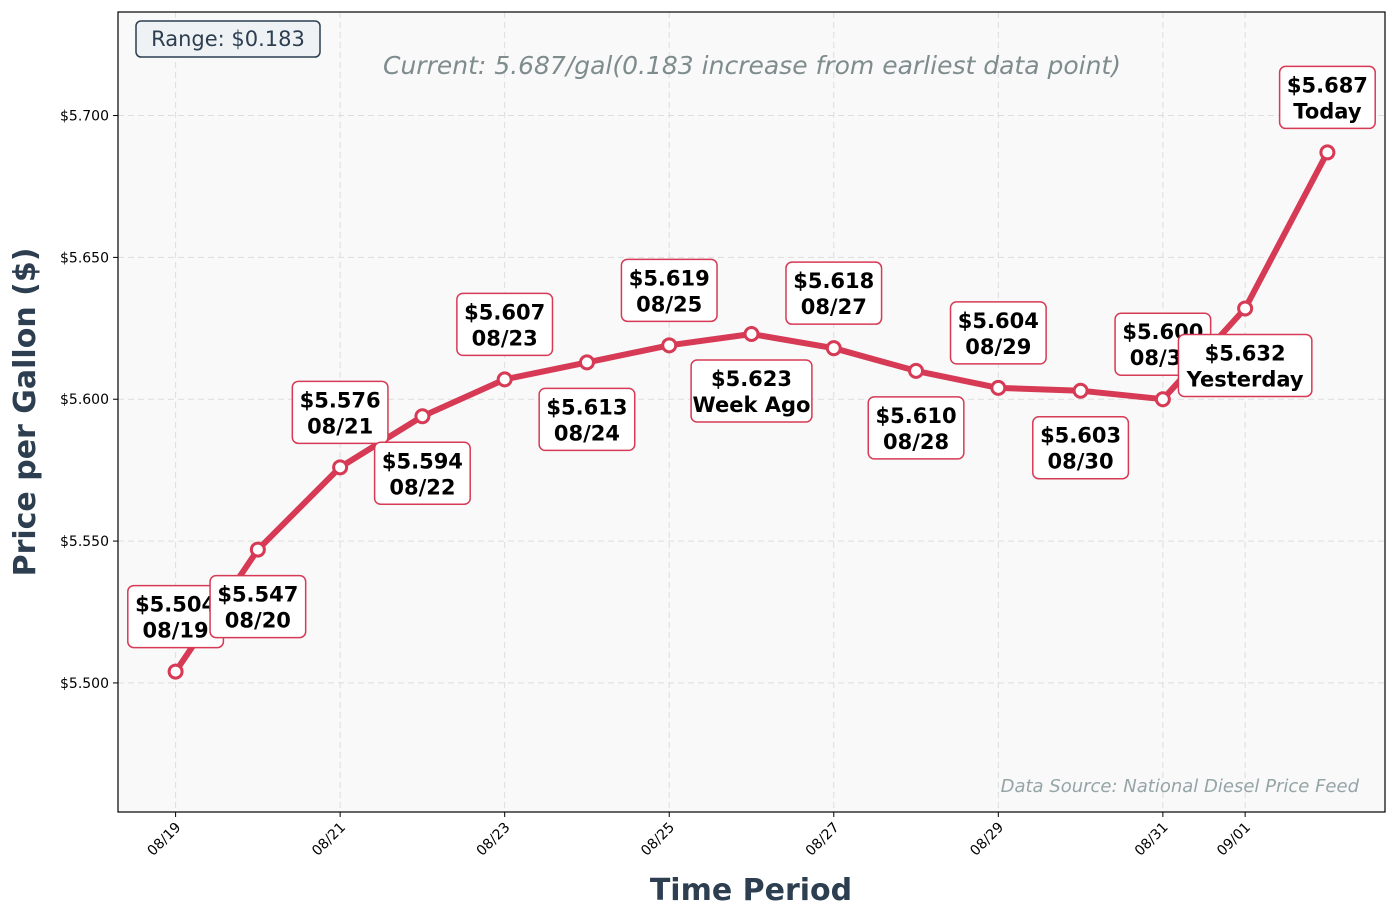 Image resolution: width=1397 pixels, height=918 pixels. What do you see at coordinates (340, 400) in the screenshot?
I see `data-label-price: $5.576` at bounding box center [340, 400].